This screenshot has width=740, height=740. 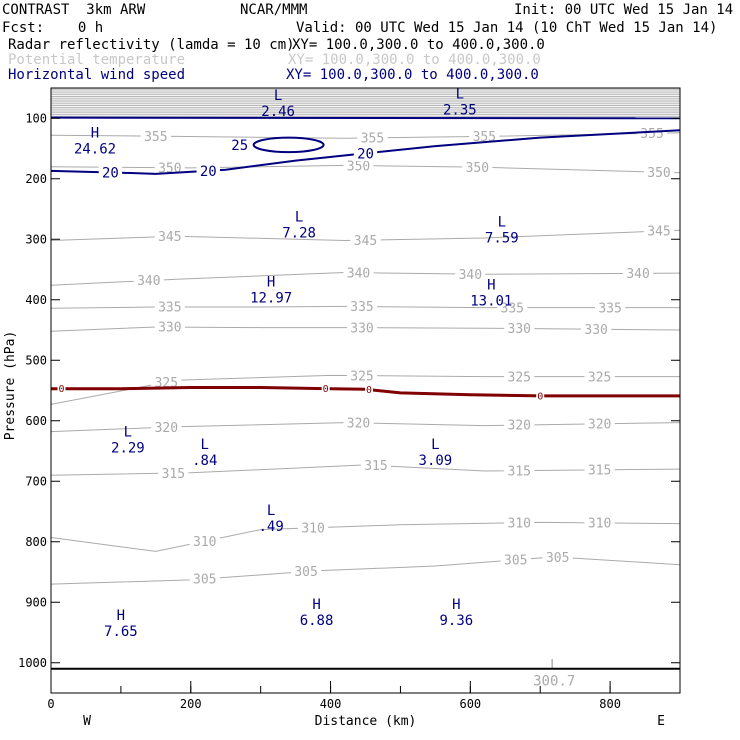 I want to click on y-tick-label: 800, so click(x=36, y=542).